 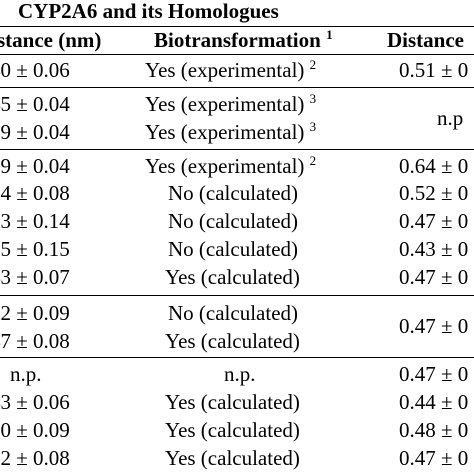 What do you see at coordinates (237, 54) in the screenshot?
I see `header-bottom-rule` at bounding box center [237, 54].